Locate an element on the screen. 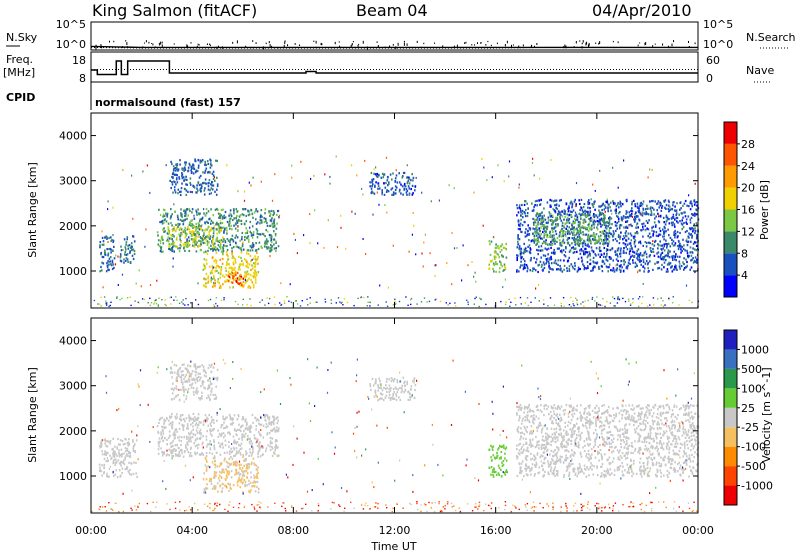 Image resolution: width=800 pixels, height=554 pixels. noise-left-tick-low: 10^0 is located at coordinates (71, 44).